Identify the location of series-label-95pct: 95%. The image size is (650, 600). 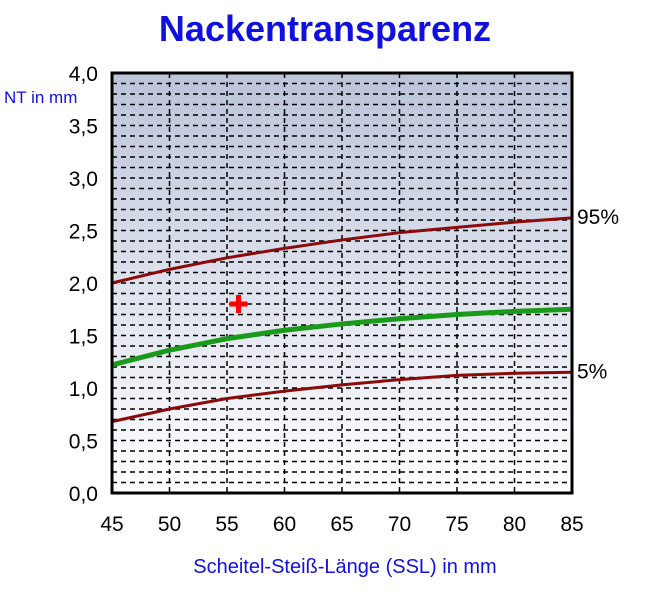
(598, 217).